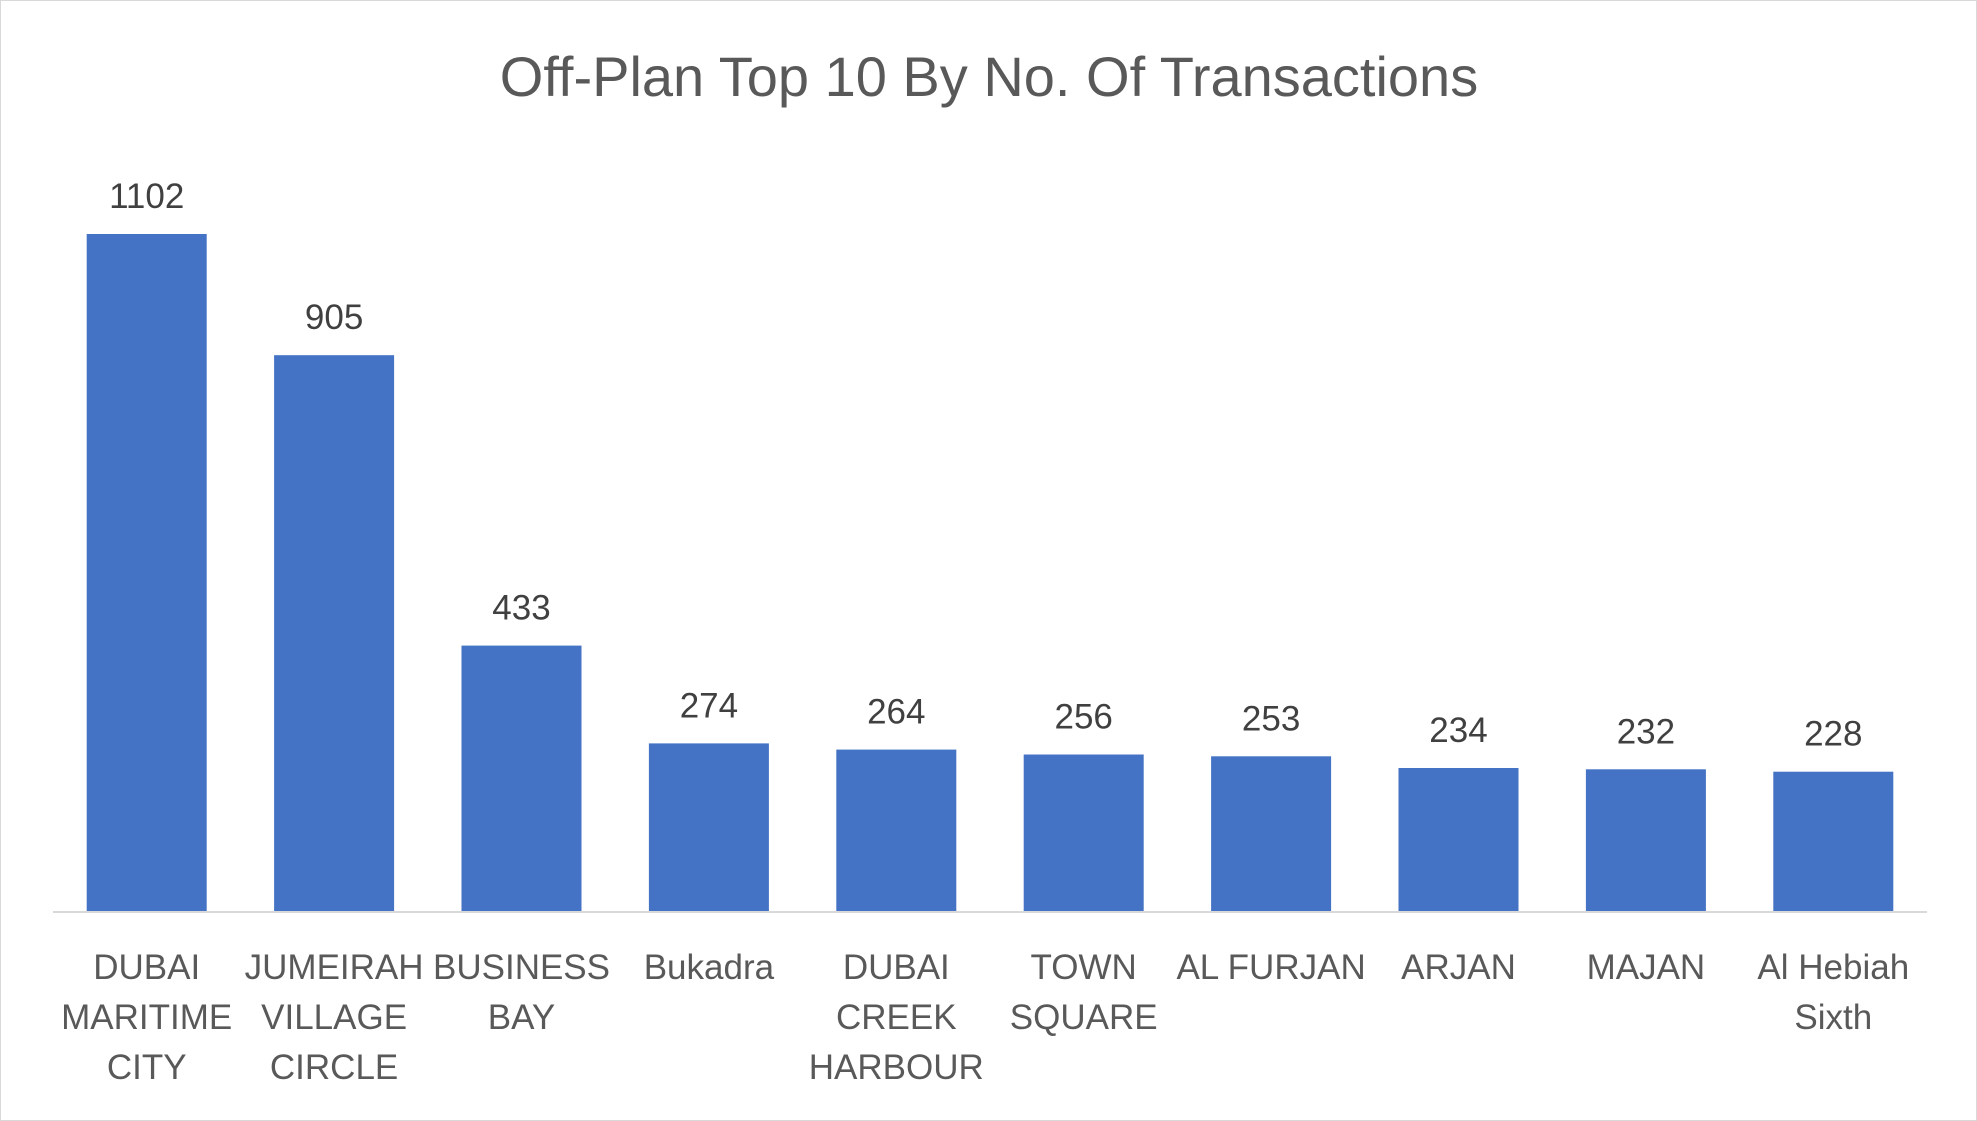 This screenshot has height=1121, width=1977. I want to click on category-label-line: AL FURJAN, so click(1270, 967).